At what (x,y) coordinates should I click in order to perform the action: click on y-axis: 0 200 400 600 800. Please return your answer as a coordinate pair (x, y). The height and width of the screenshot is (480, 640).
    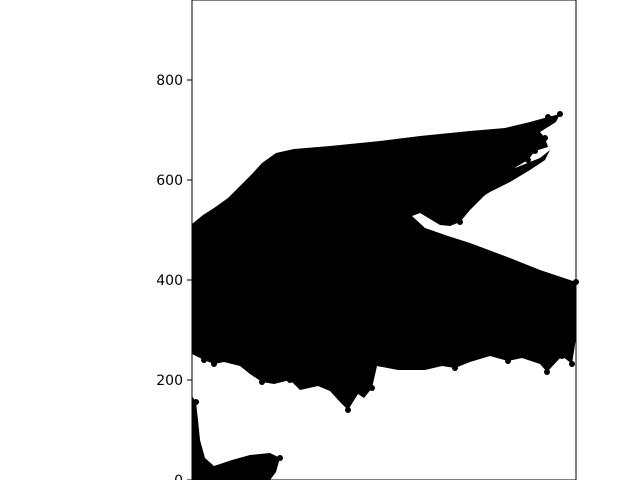
    Looking at the image, I should click on (174, 276).